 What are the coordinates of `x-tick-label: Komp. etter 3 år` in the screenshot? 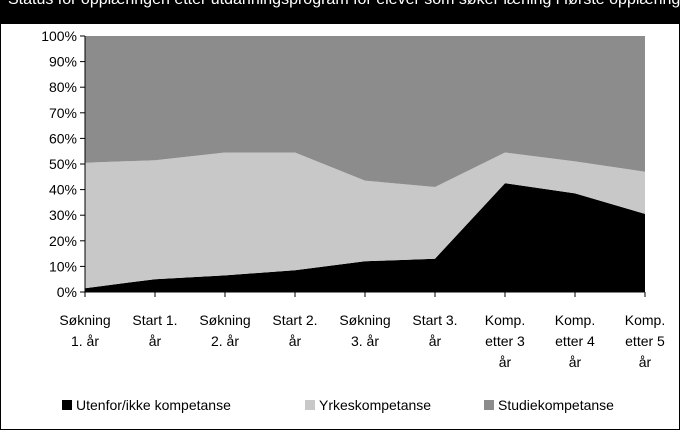 It's located at (505, 341).